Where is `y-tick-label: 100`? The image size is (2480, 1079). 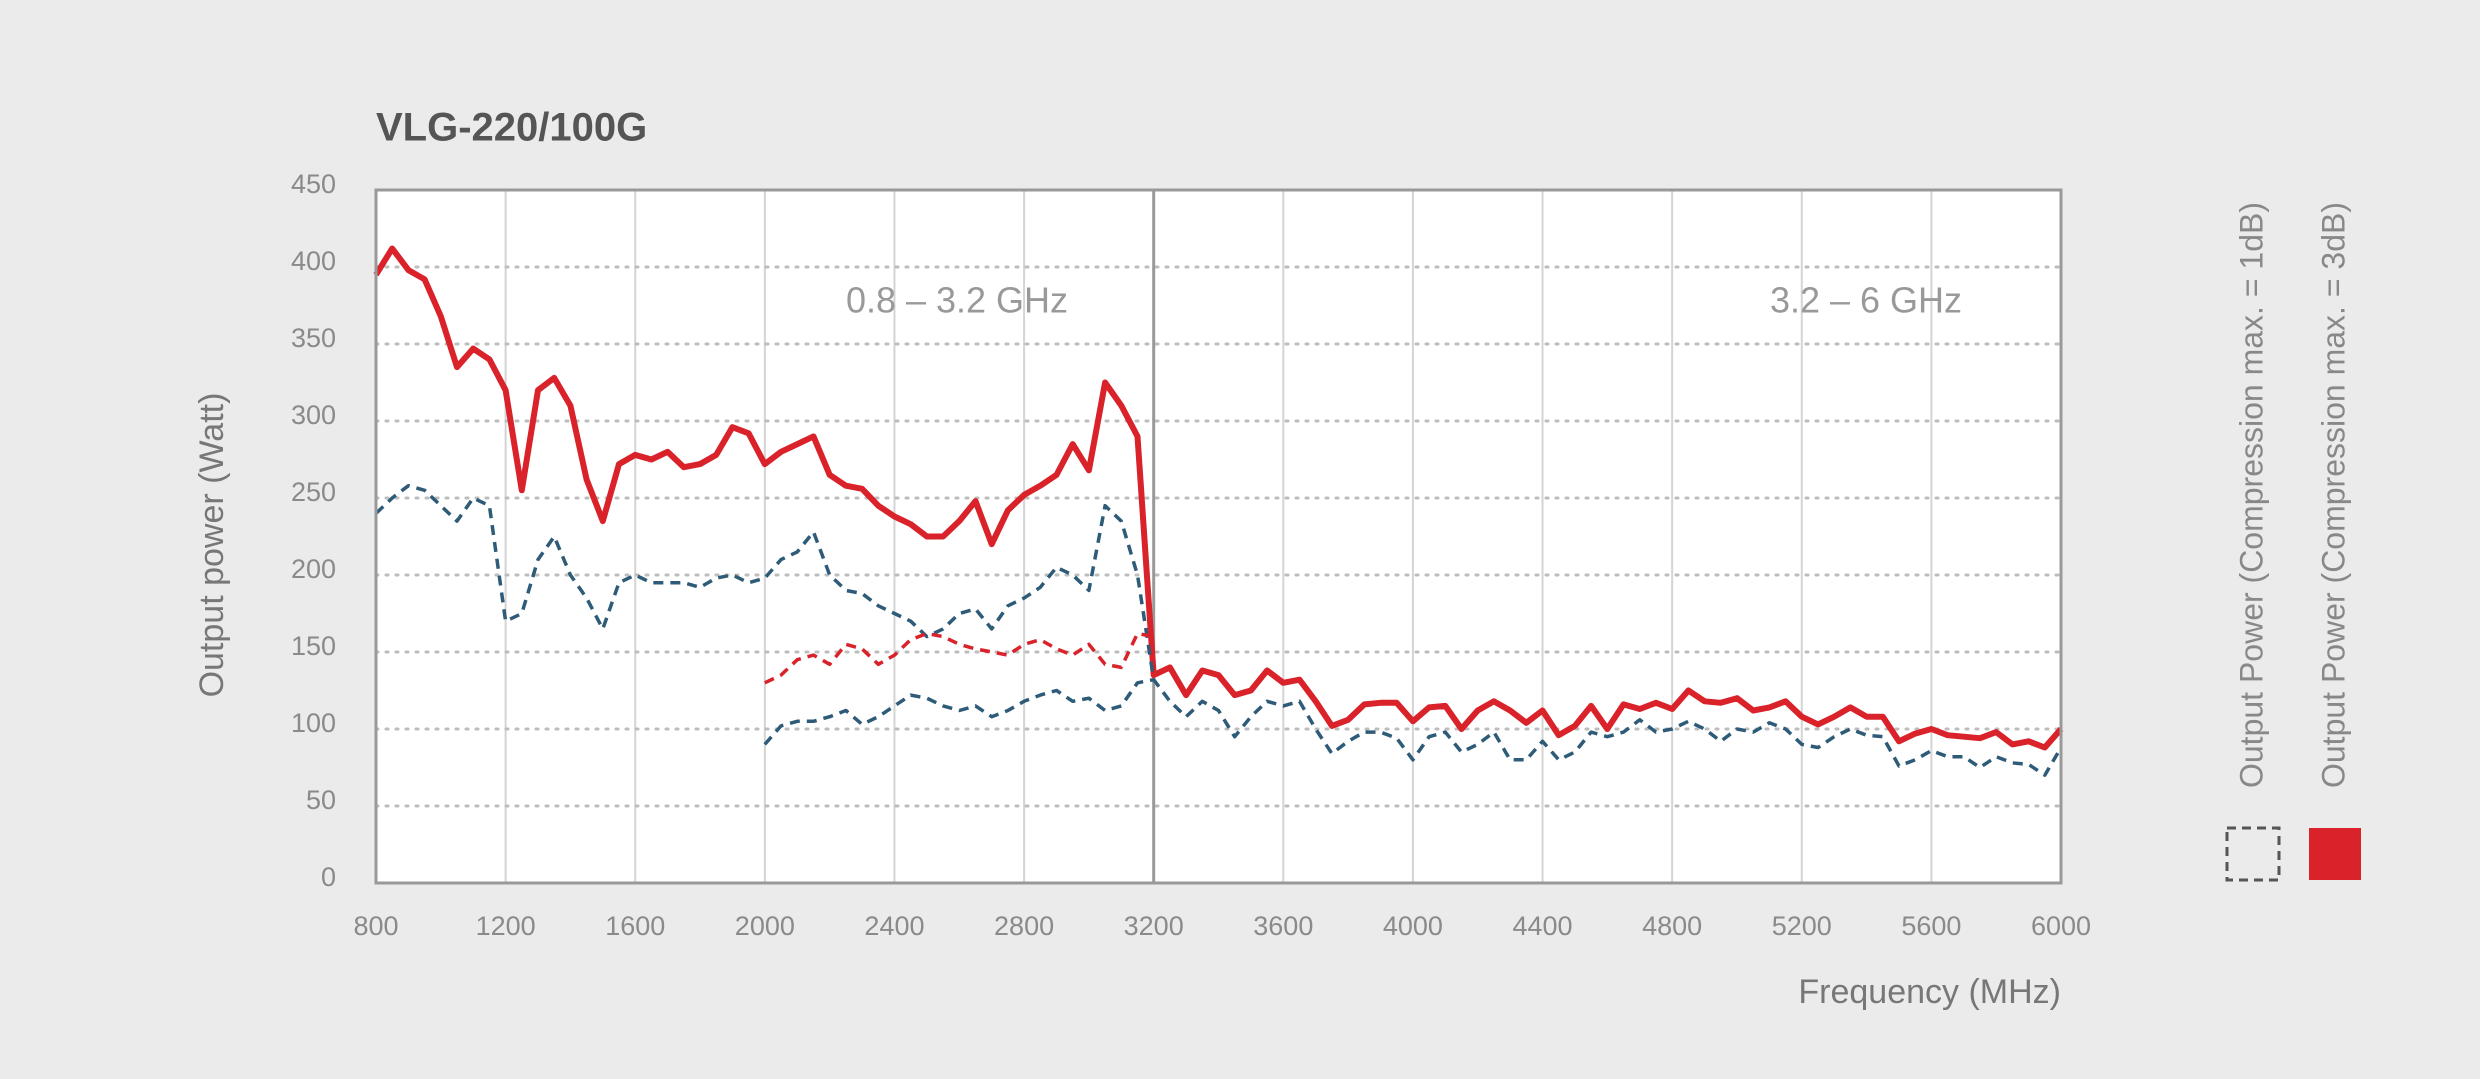 y-tick-label: 100 is located at coordinates (313, 723).